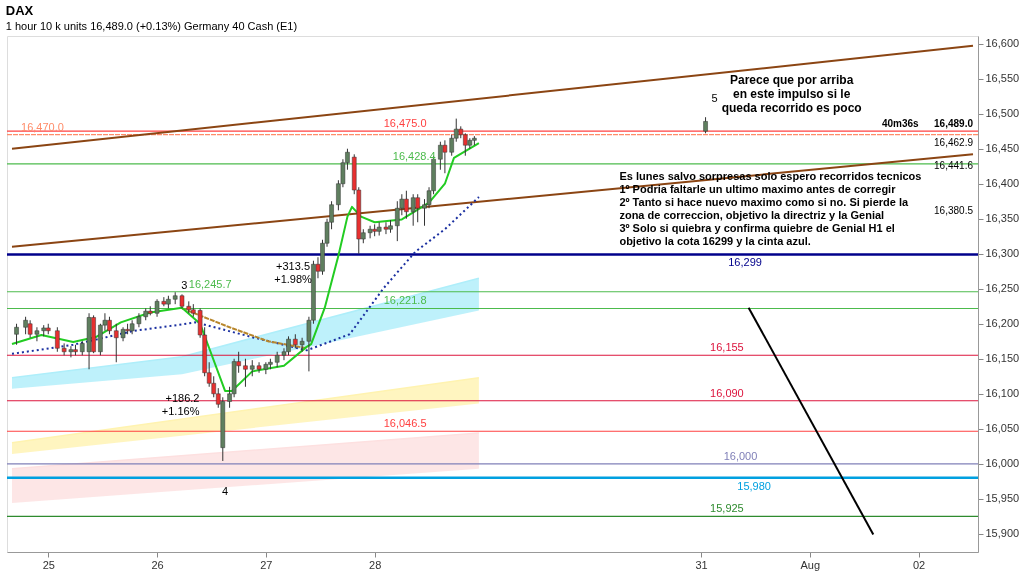 This screenshot has height=575, width=1024. Describe the element at coordinates (210, 283) in the screenshot. I see `ref-line-label: 16,245.7` at that location.